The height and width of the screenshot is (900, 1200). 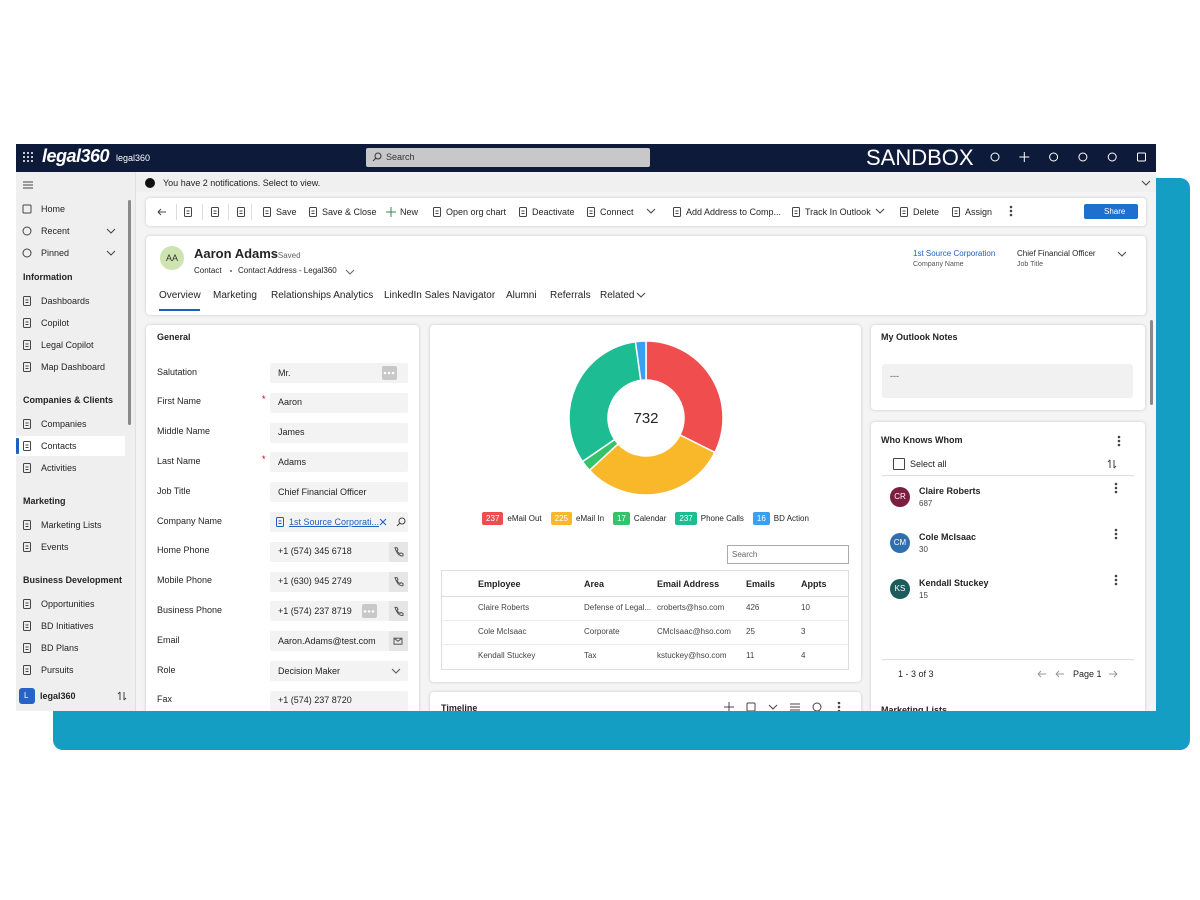 What do you see at coordinates (71, 524) in the screenshot?
I see `nav-item: Marketing Lists` at bounding box center [71, 524].